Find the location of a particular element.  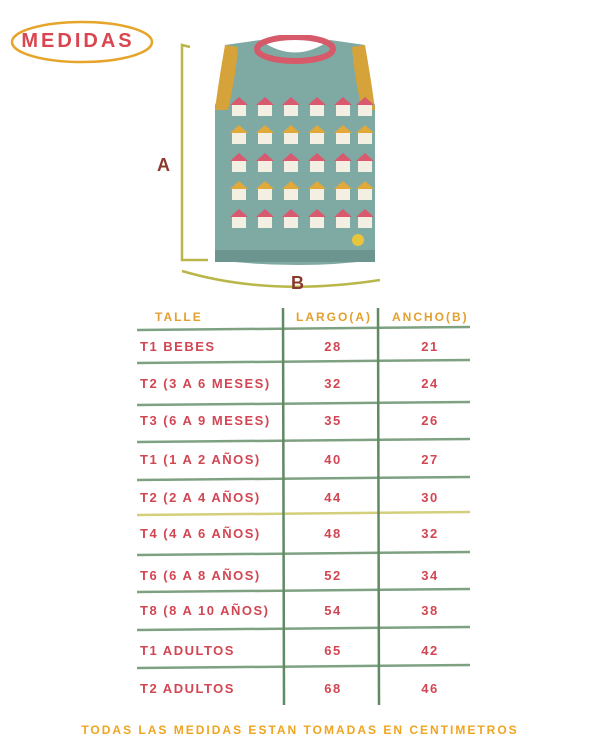

cell-largo: 54 is located at coordinates (333, 610).